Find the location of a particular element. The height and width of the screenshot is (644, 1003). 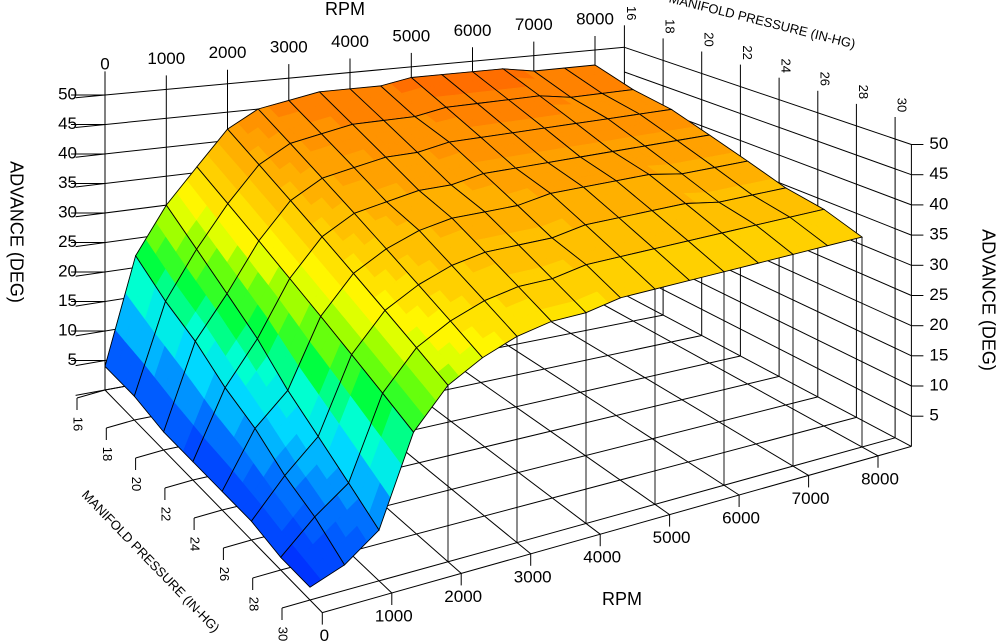

rpm-tick-label-bottom: 4000 is located at coordinates (602, 557).